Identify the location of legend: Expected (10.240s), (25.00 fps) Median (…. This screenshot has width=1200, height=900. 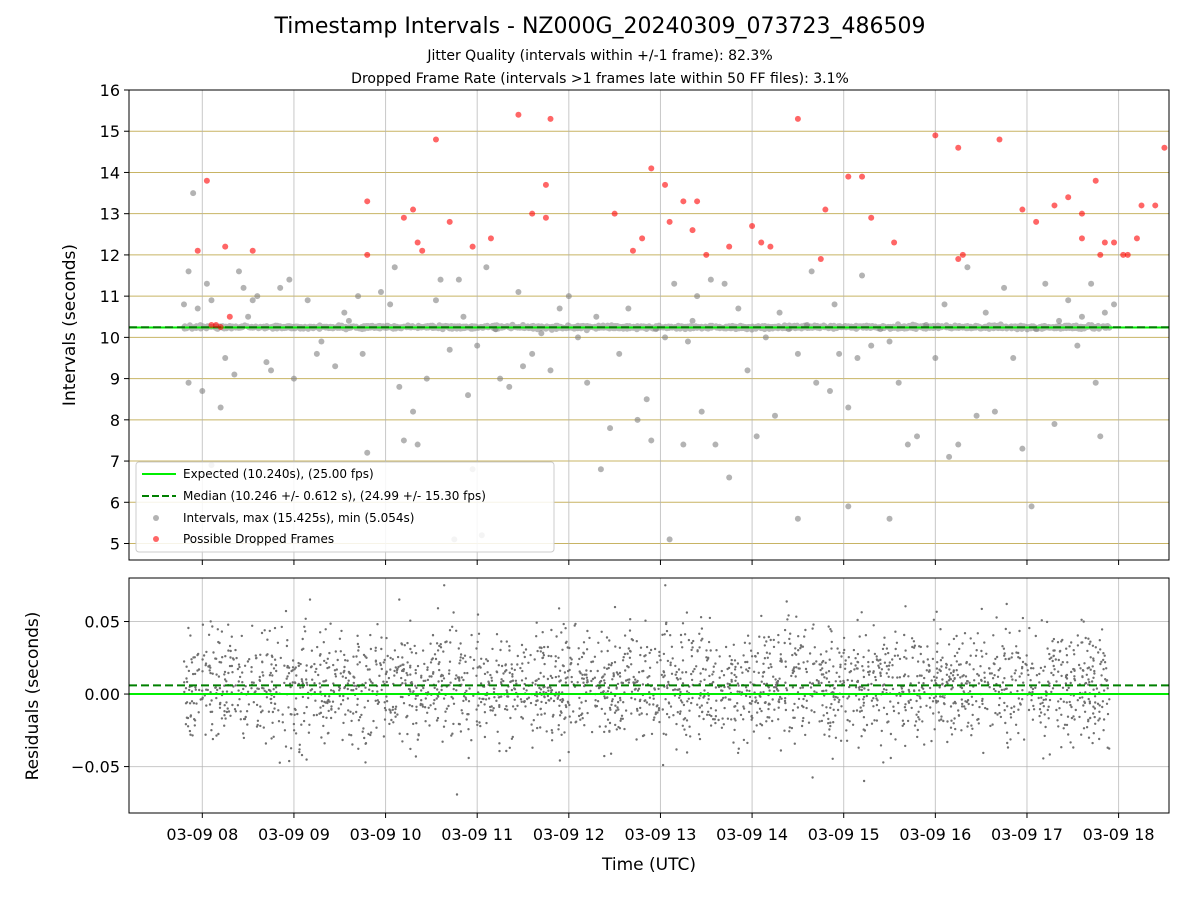
(345, 507).